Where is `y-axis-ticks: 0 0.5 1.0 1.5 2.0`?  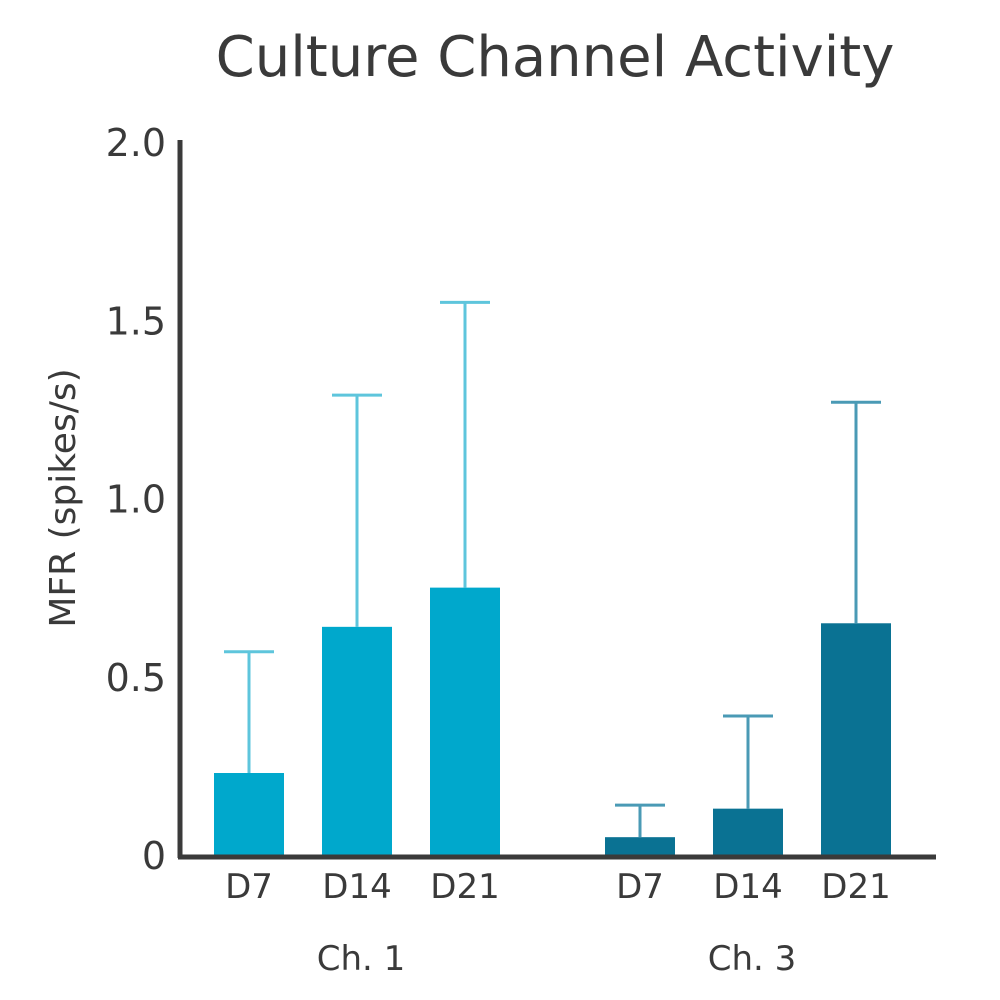
y-axis-ticks: 0 0.5 1.0 1.5 2.0 is located at coordinates (136, 499).